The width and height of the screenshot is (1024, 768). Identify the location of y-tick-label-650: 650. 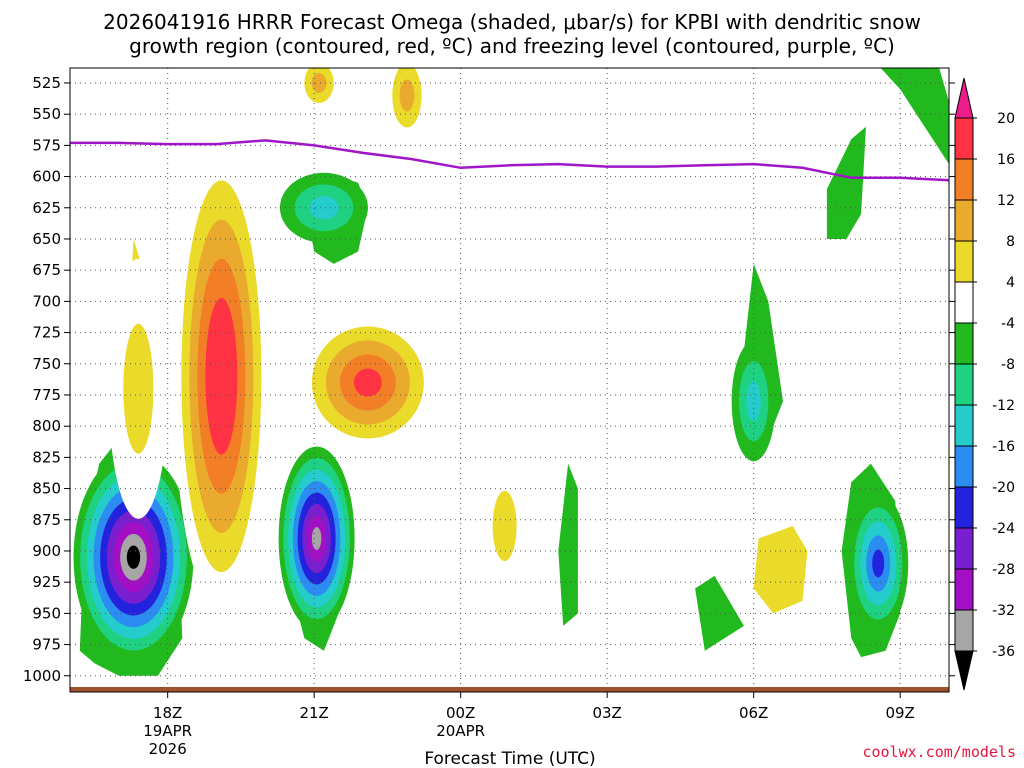
(46, 239).